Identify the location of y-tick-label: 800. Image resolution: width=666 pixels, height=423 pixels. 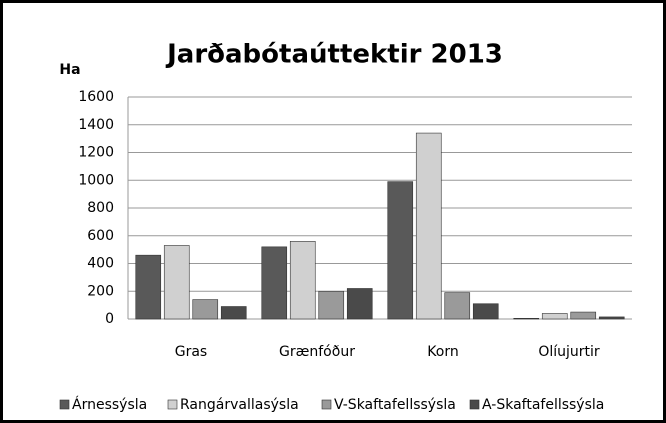
(100, 208).